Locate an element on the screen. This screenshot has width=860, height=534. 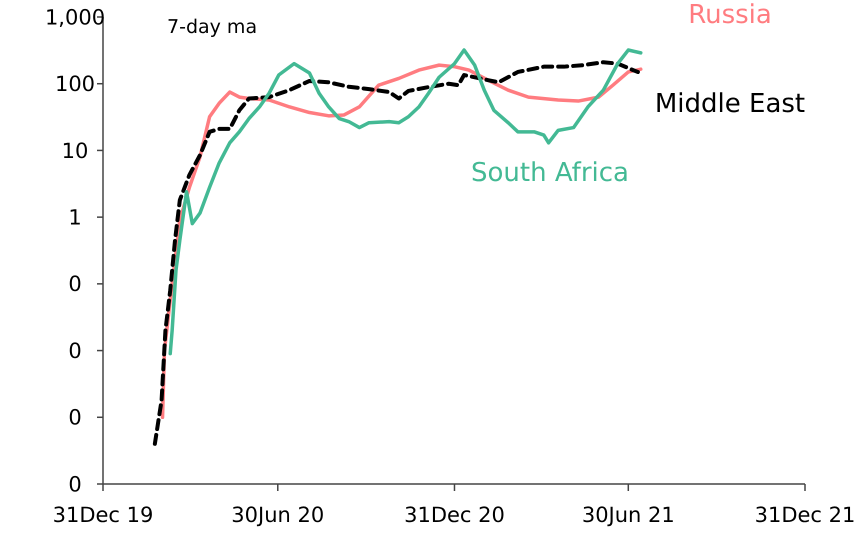
series-label: South Africa is located at coordinates (550, 173).